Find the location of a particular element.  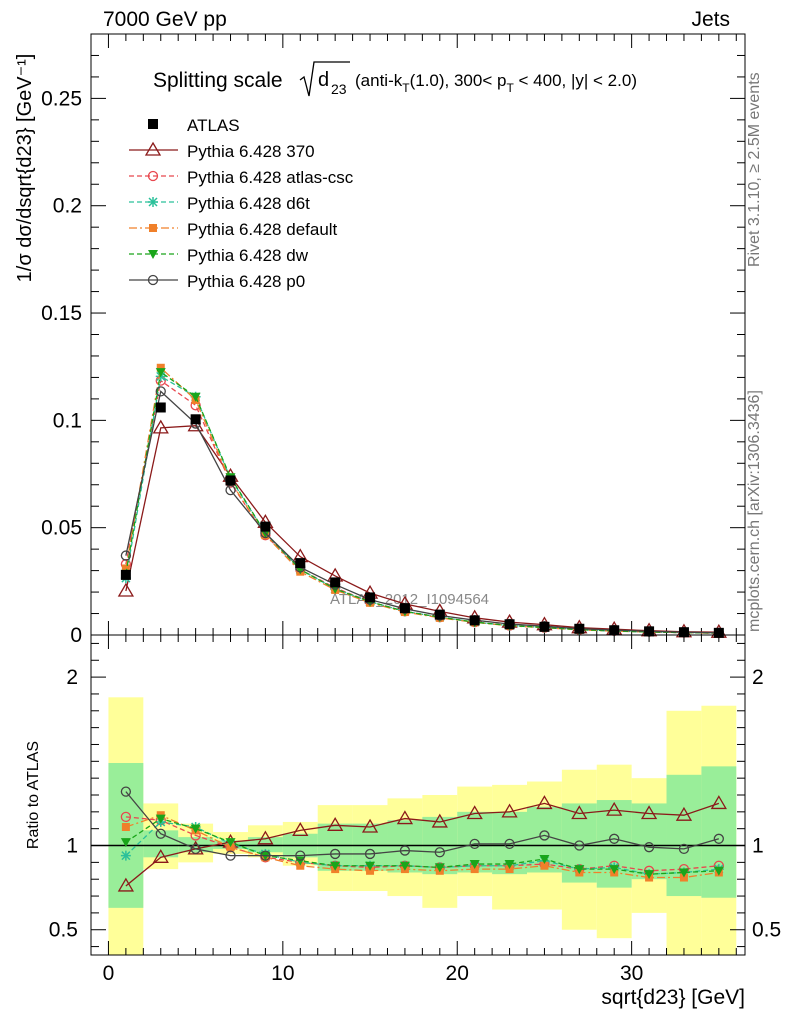

legend-entry: Pythia 6.428 370 is located at coordinates (222, 151).